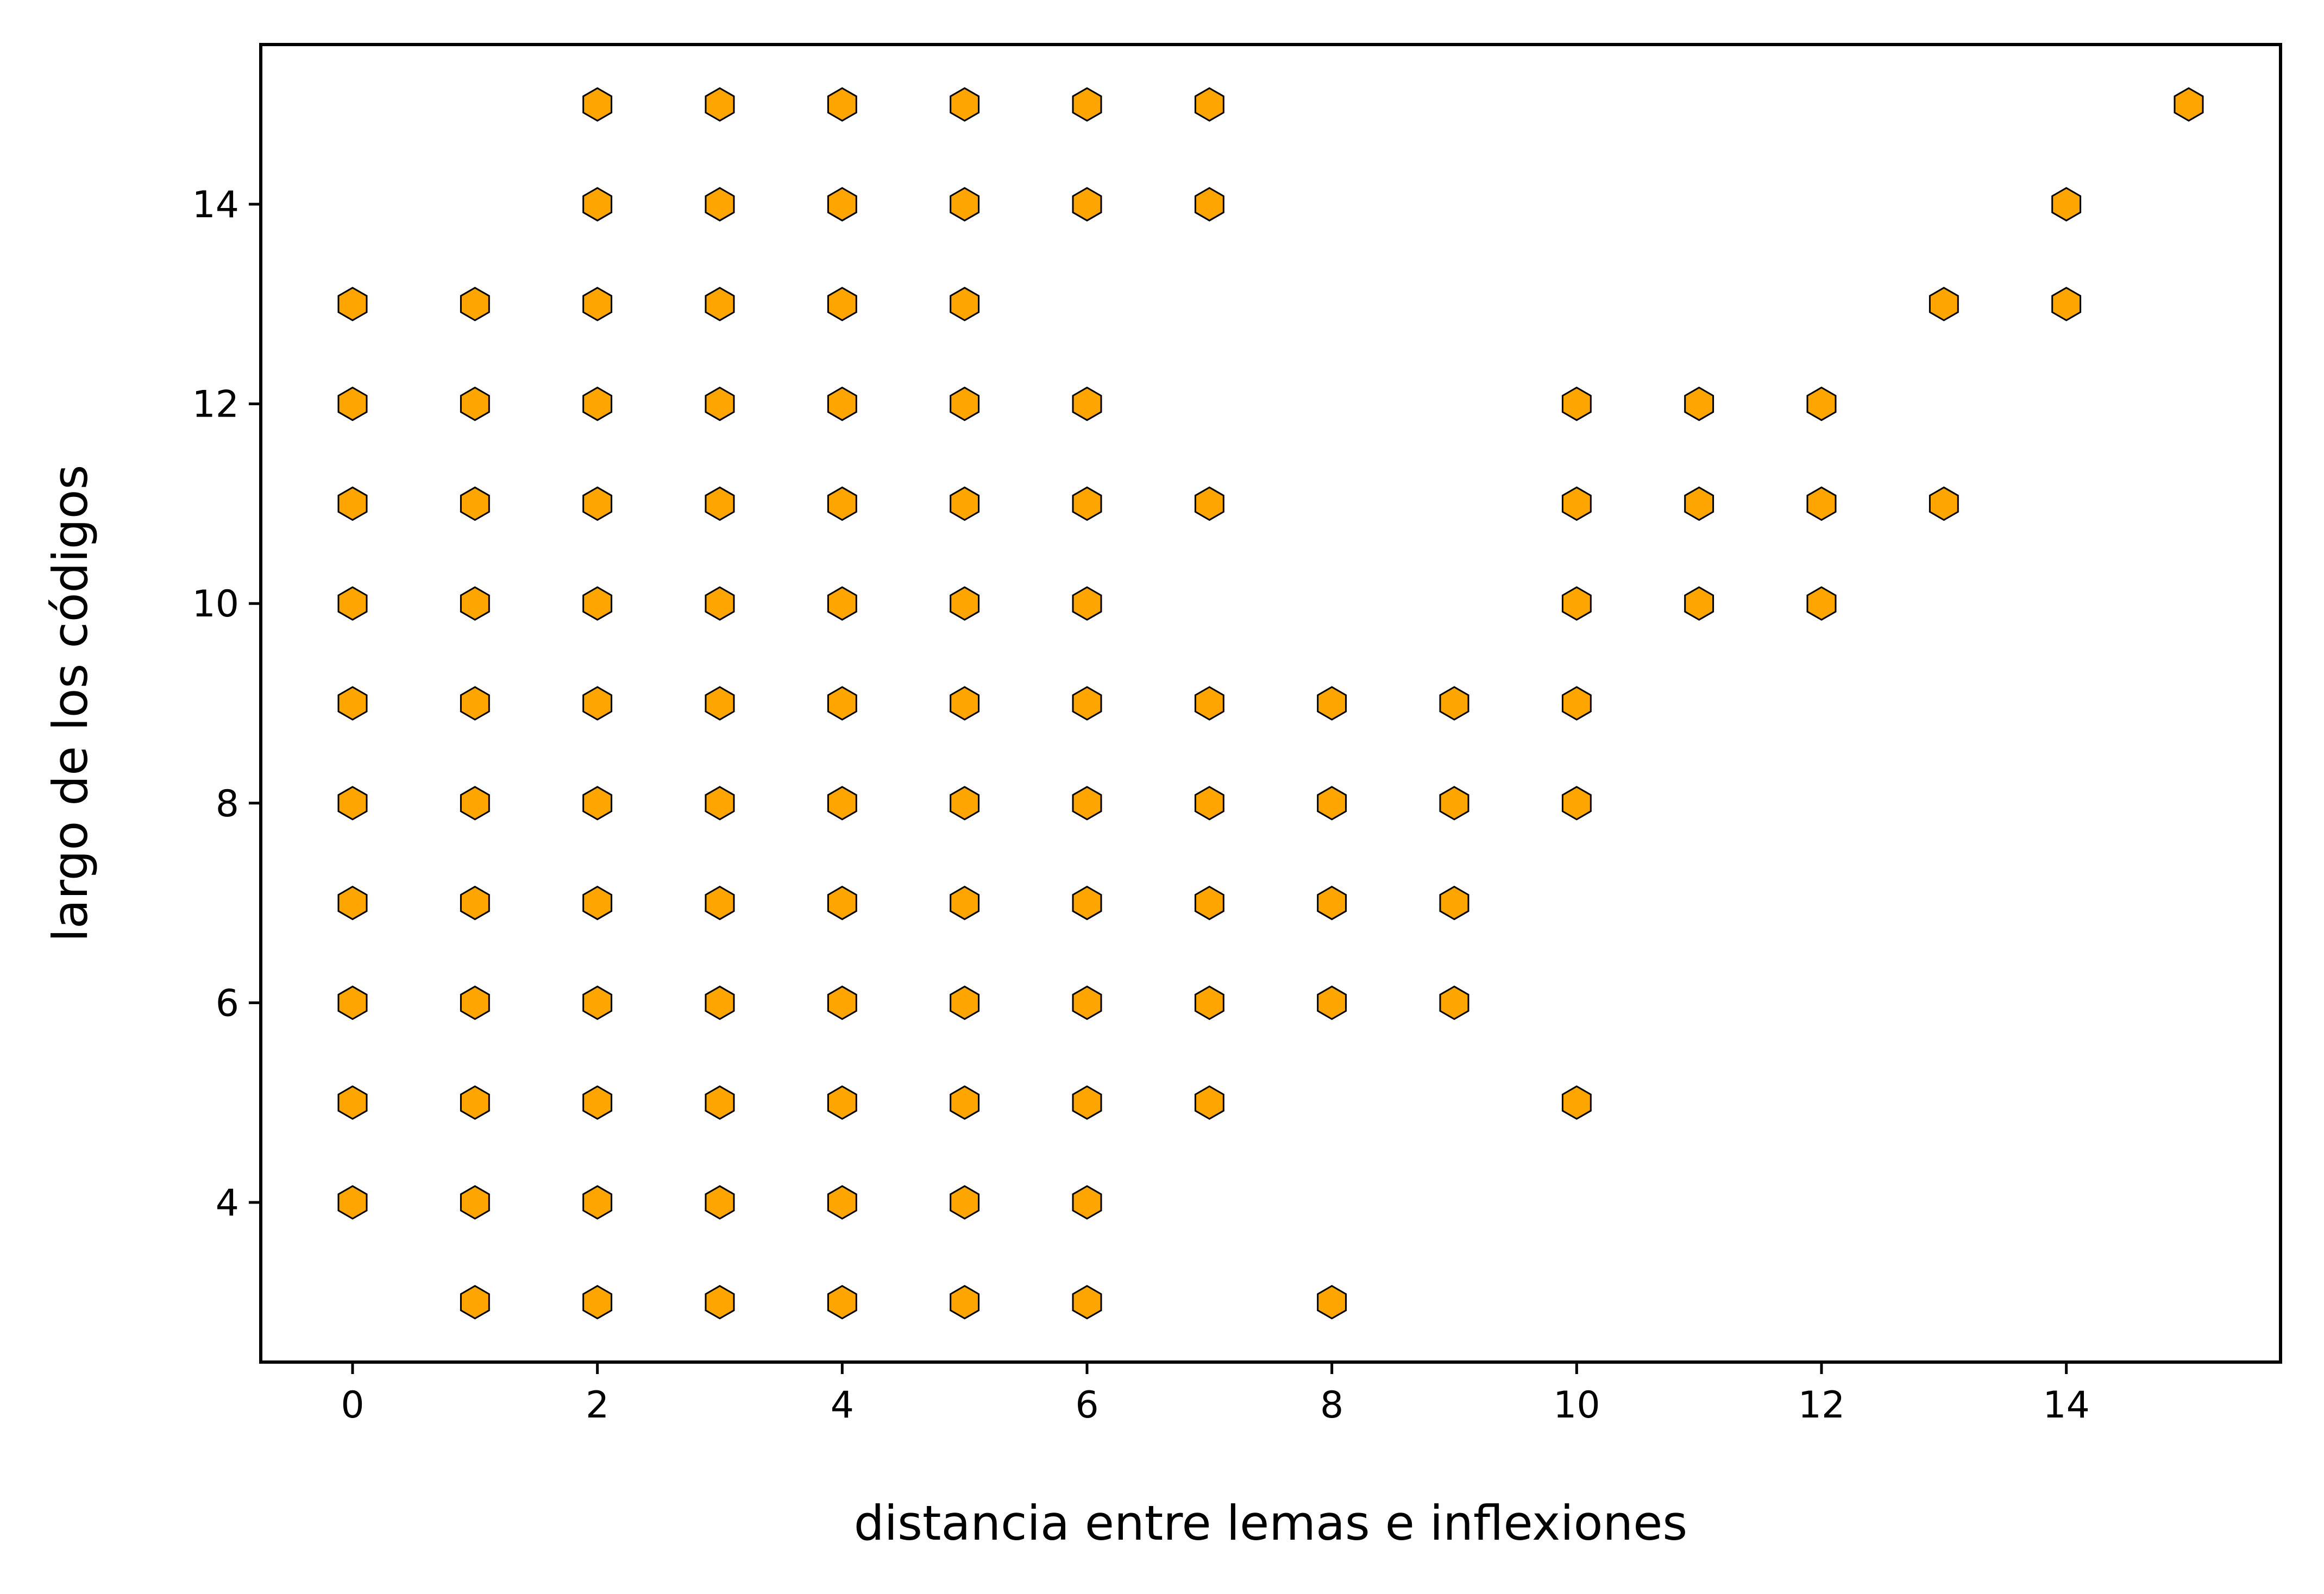 This screenshot has width=2324, height=1594. I want to click on x-tick-label: 2, so click(597, 1406).